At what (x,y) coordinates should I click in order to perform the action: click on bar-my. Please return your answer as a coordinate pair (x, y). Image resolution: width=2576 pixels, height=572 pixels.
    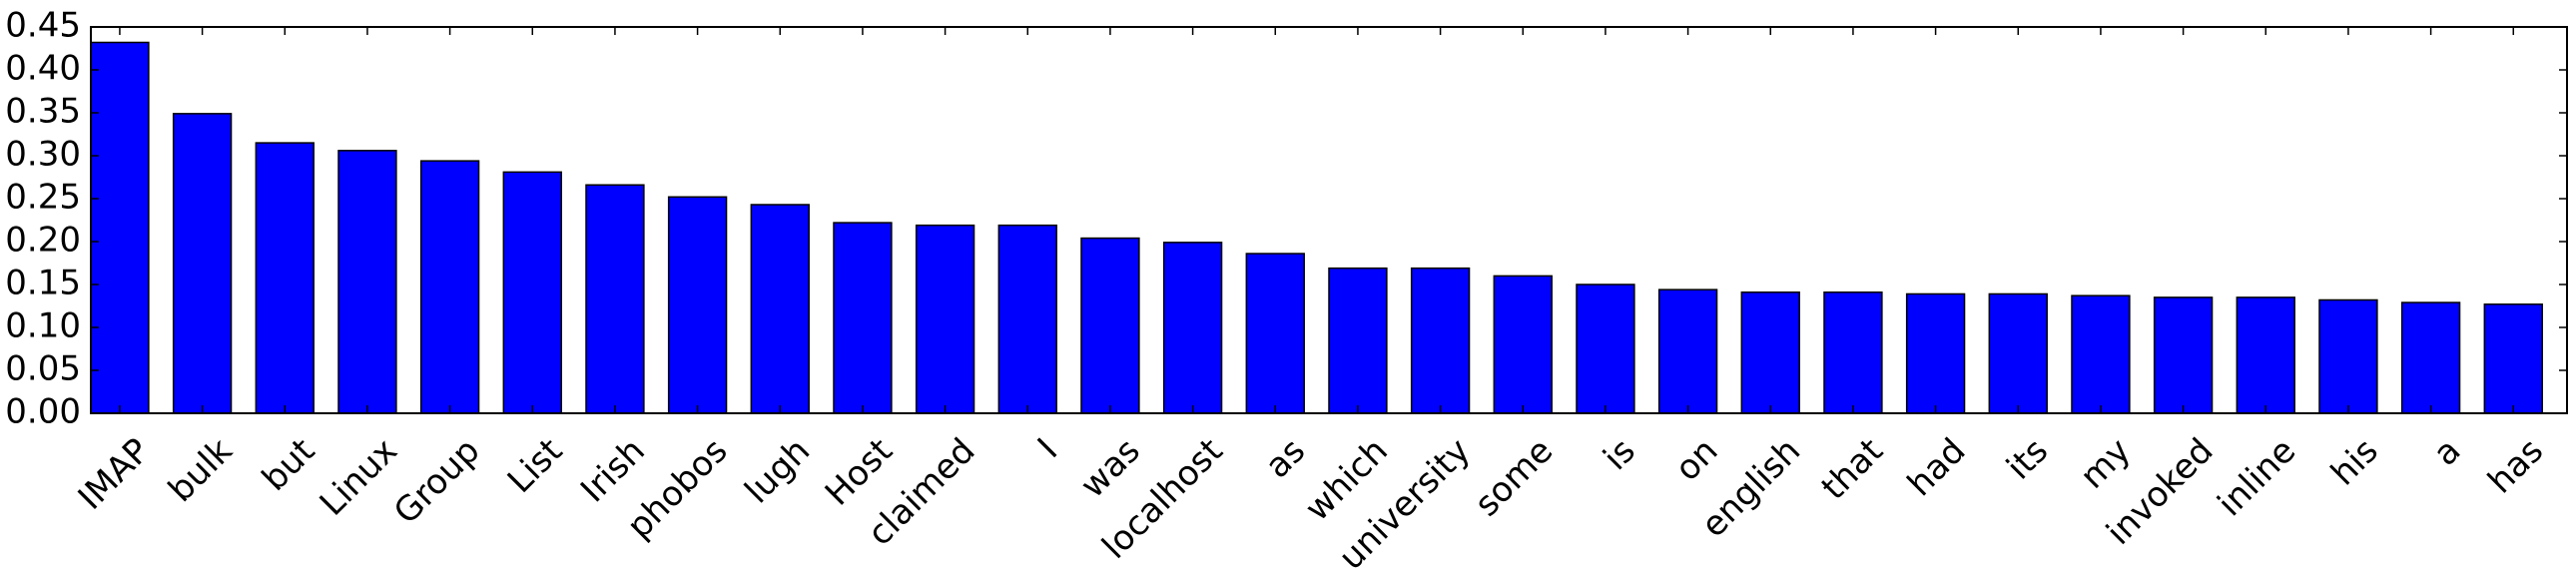
    Looking at the image, I should click on (2101, 354).